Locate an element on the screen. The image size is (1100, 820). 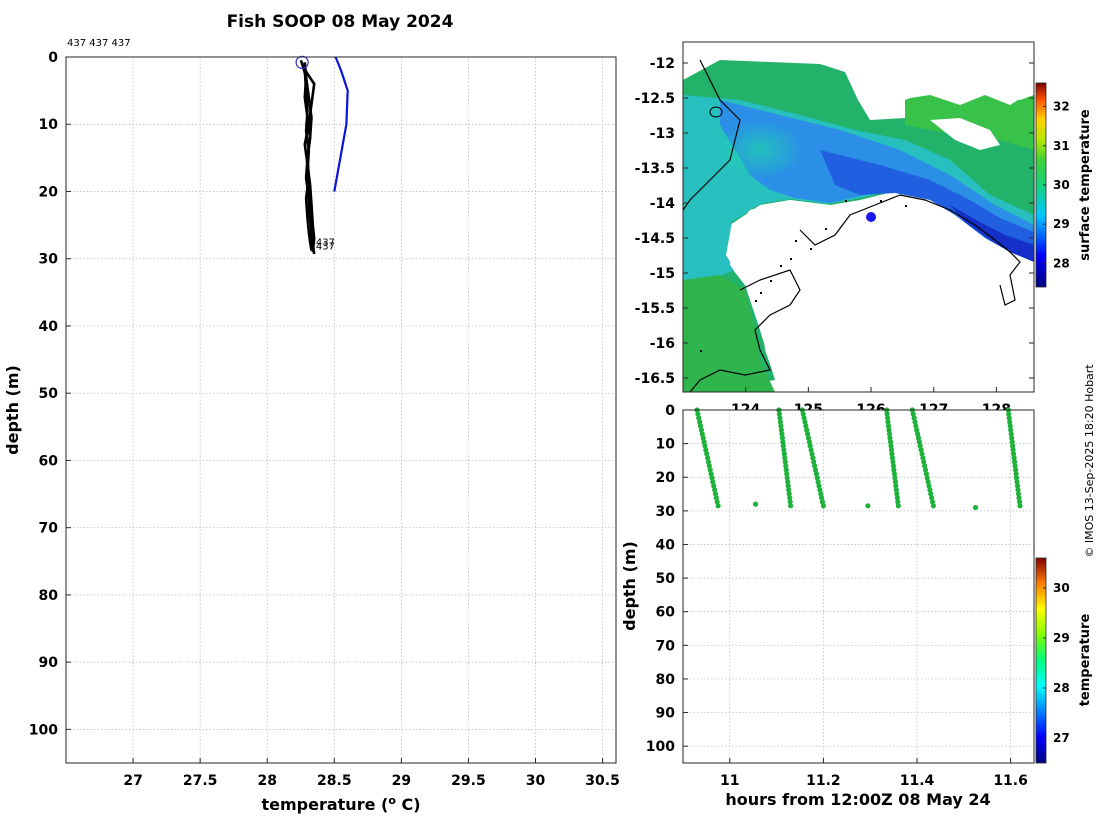
depth-time-y-tick-label: 10 is located at coordinates (666, 445).